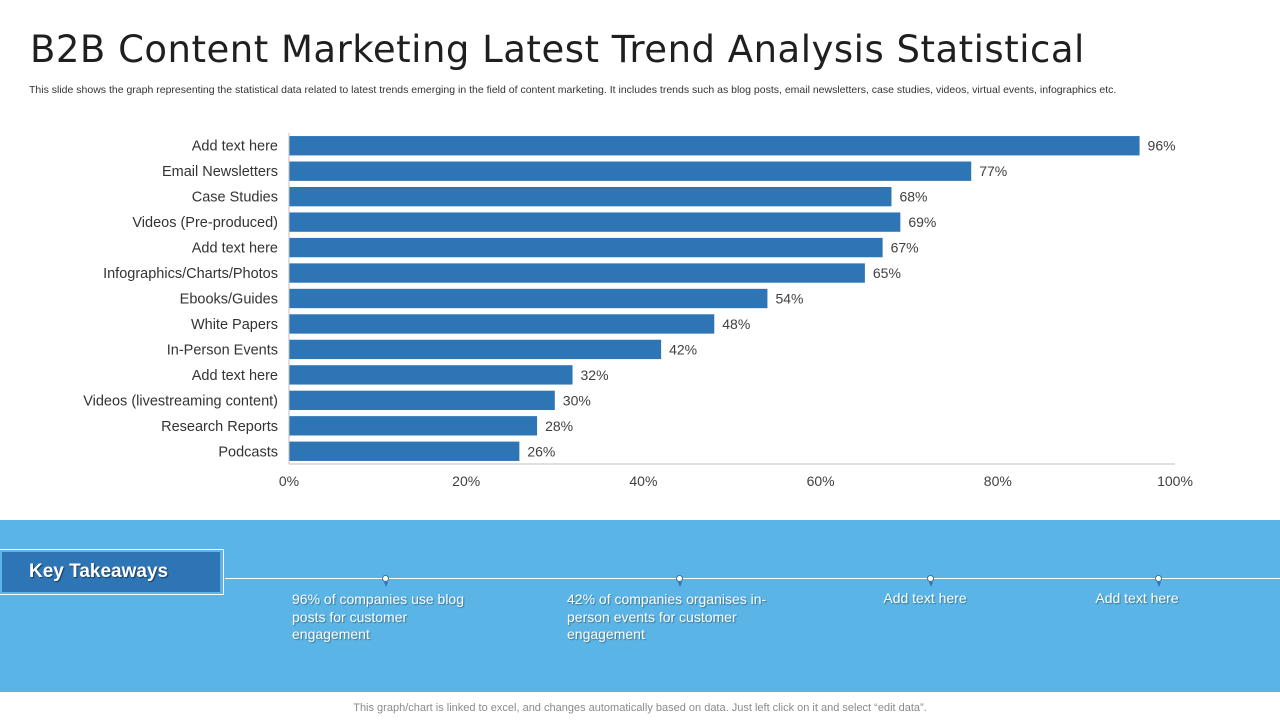  What do you see at coordinates (1137, 598) in the screenshot?
I see `takeaway-4: Add text here` at bounding box center [1137, 598].